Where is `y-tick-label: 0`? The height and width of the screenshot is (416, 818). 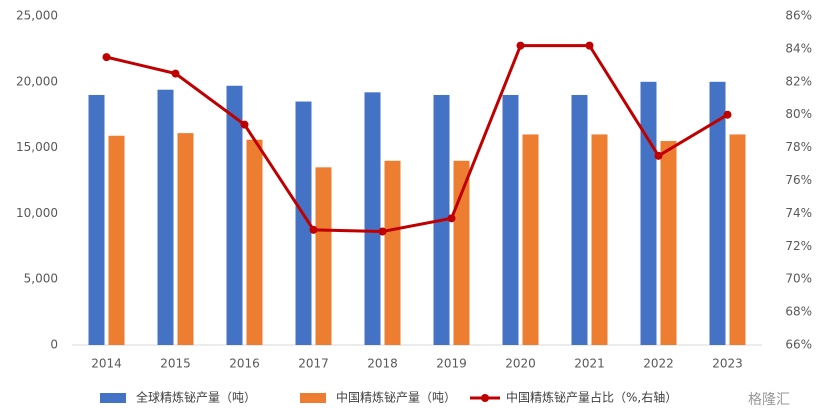
y-tick-label: 0 is located at coordinates (54, 345).